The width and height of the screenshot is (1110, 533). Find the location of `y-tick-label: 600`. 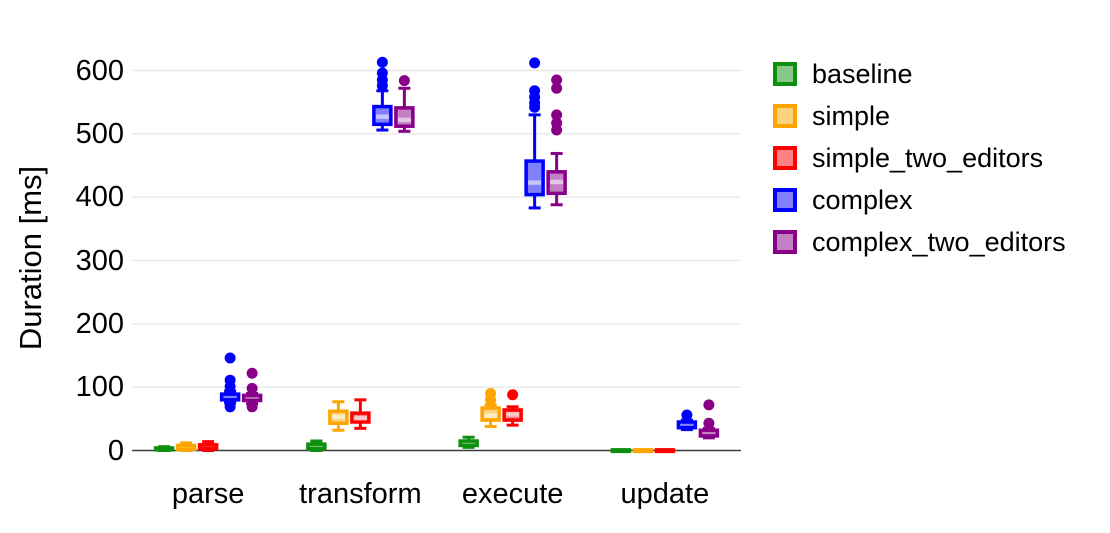

y-tick-label: 600 is located at coordinates (99, 70).